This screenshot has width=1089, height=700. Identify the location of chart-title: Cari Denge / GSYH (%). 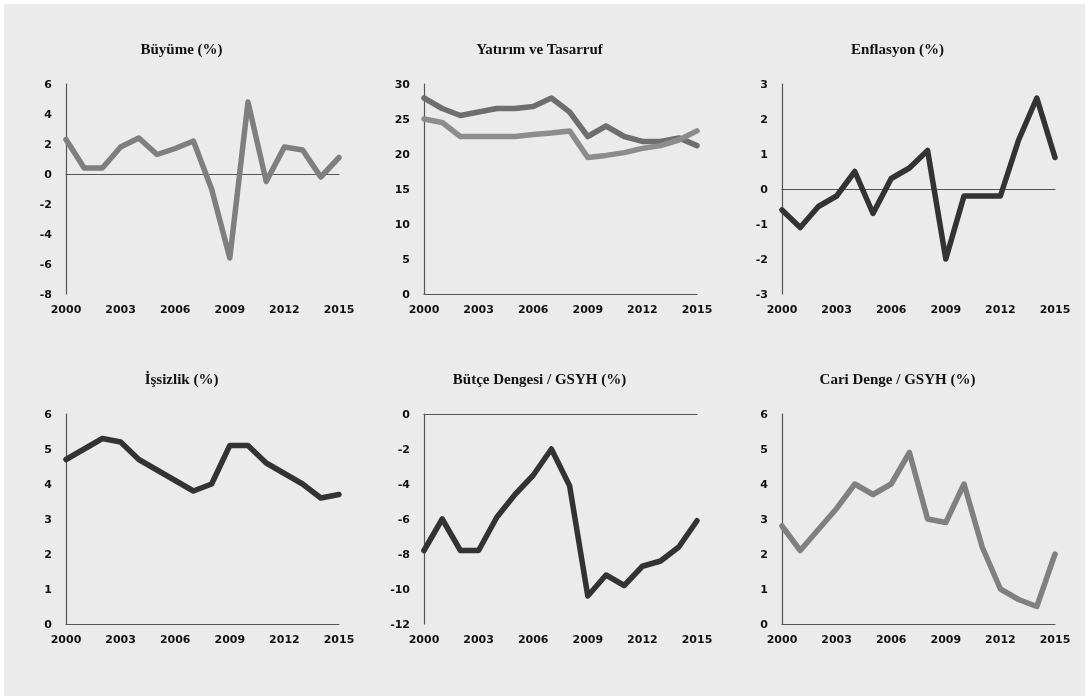
(897, 379).